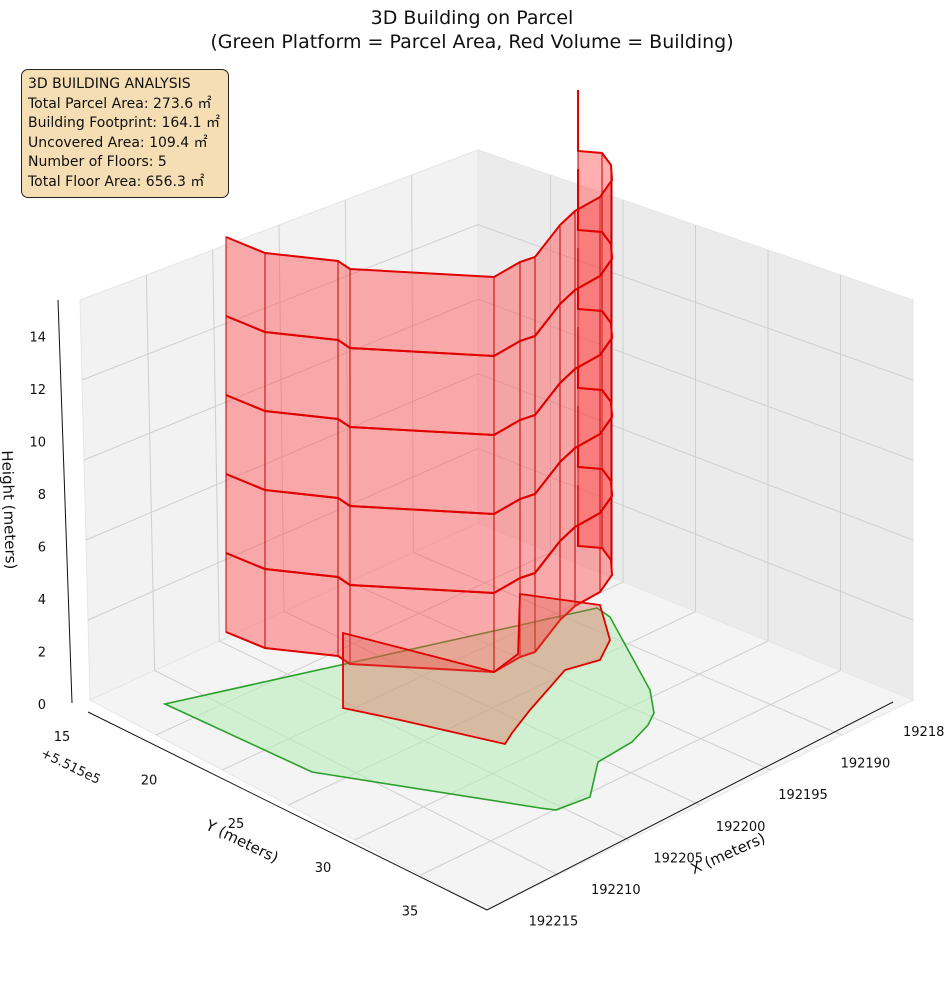  What do you see at coordinates (236, 824) in the screenshot?
I see `y-tick-label: 25` at bounding box center [236, 824].